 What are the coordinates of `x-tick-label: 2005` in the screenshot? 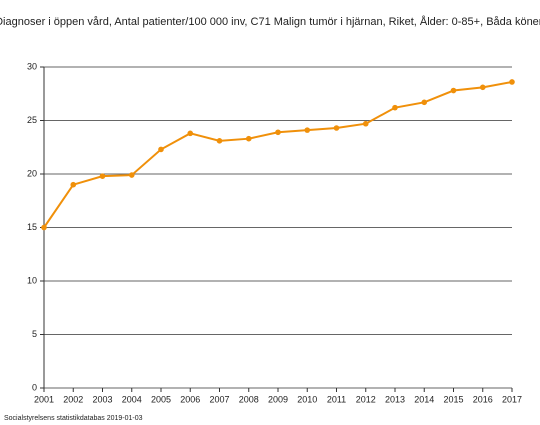 It's located at (161, 399).